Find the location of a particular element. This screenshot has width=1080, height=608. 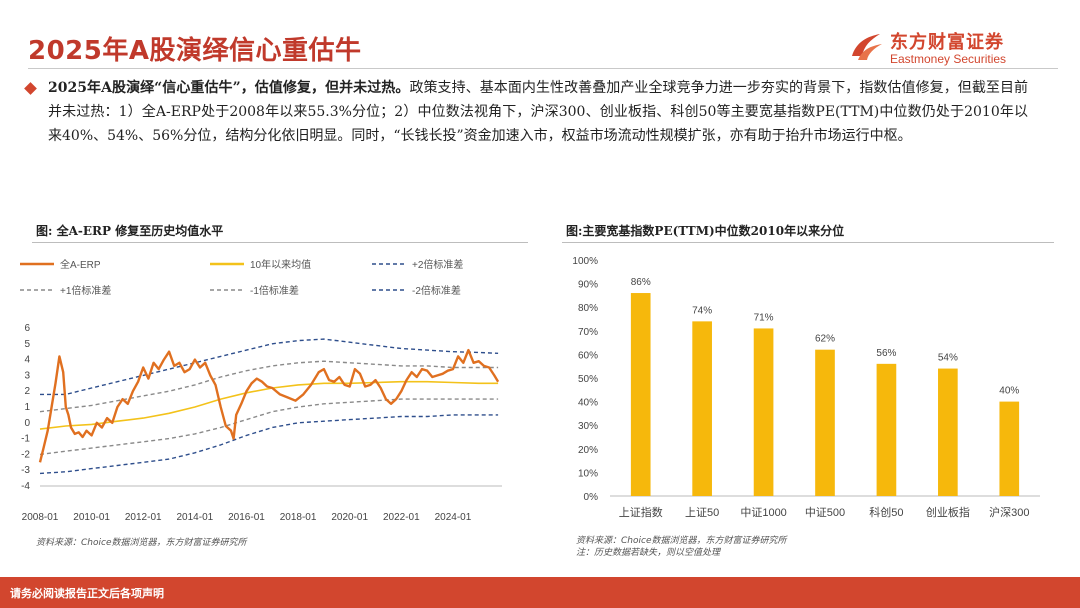

y-tick-label: 0 is located at coordinates (27, 423).